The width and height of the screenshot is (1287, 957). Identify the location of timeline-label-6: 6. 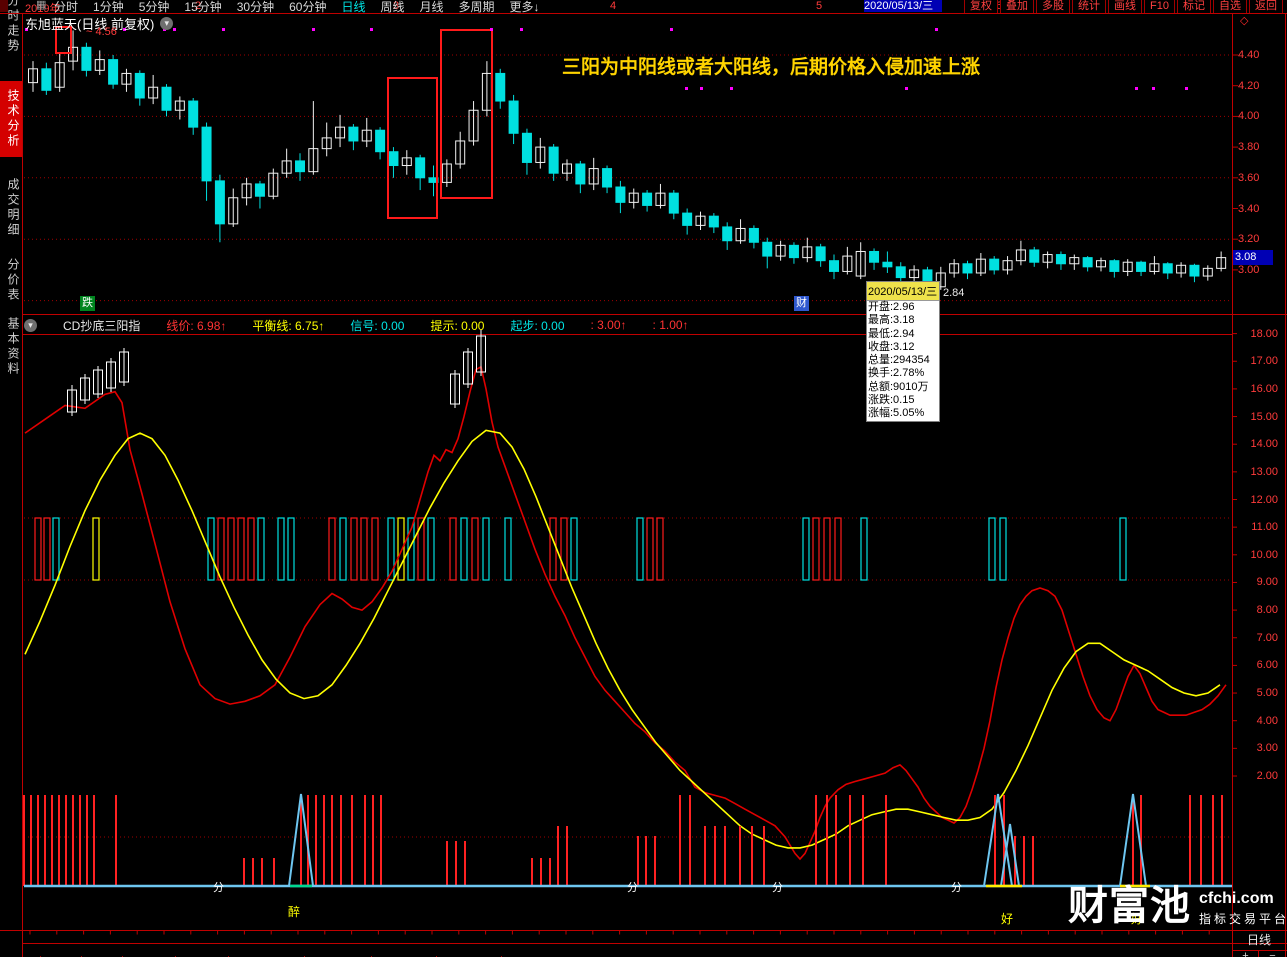
(999, 6).